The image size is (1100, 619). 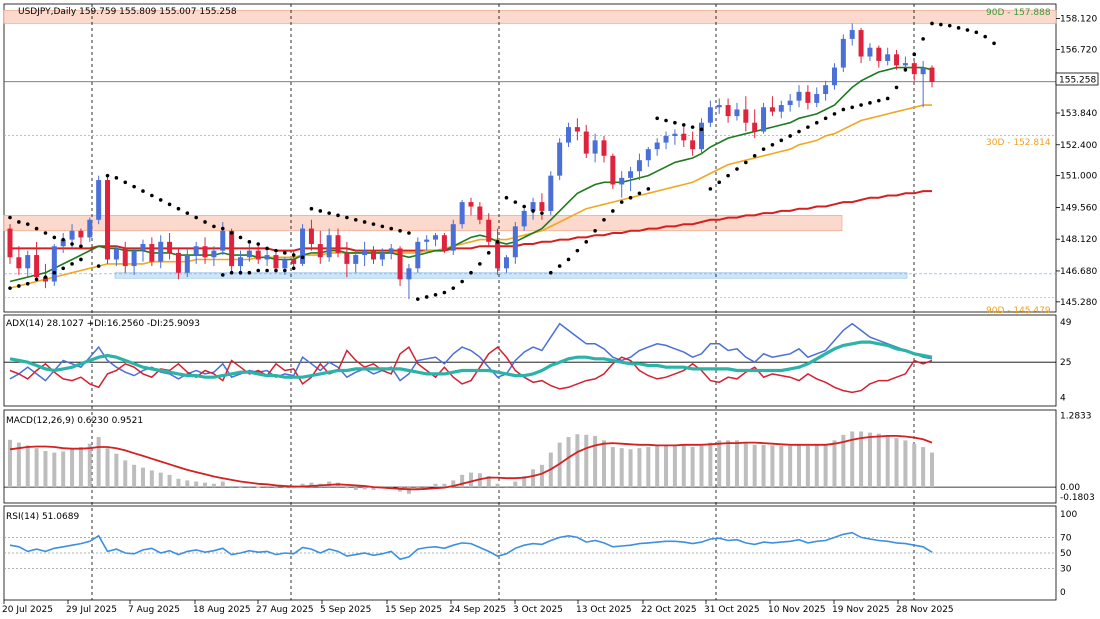 What do you see at coordinates (91, 610) in the screenshot?
I see `time-tick-label: 29 Jul 2025` at bounding box center [91, 610].